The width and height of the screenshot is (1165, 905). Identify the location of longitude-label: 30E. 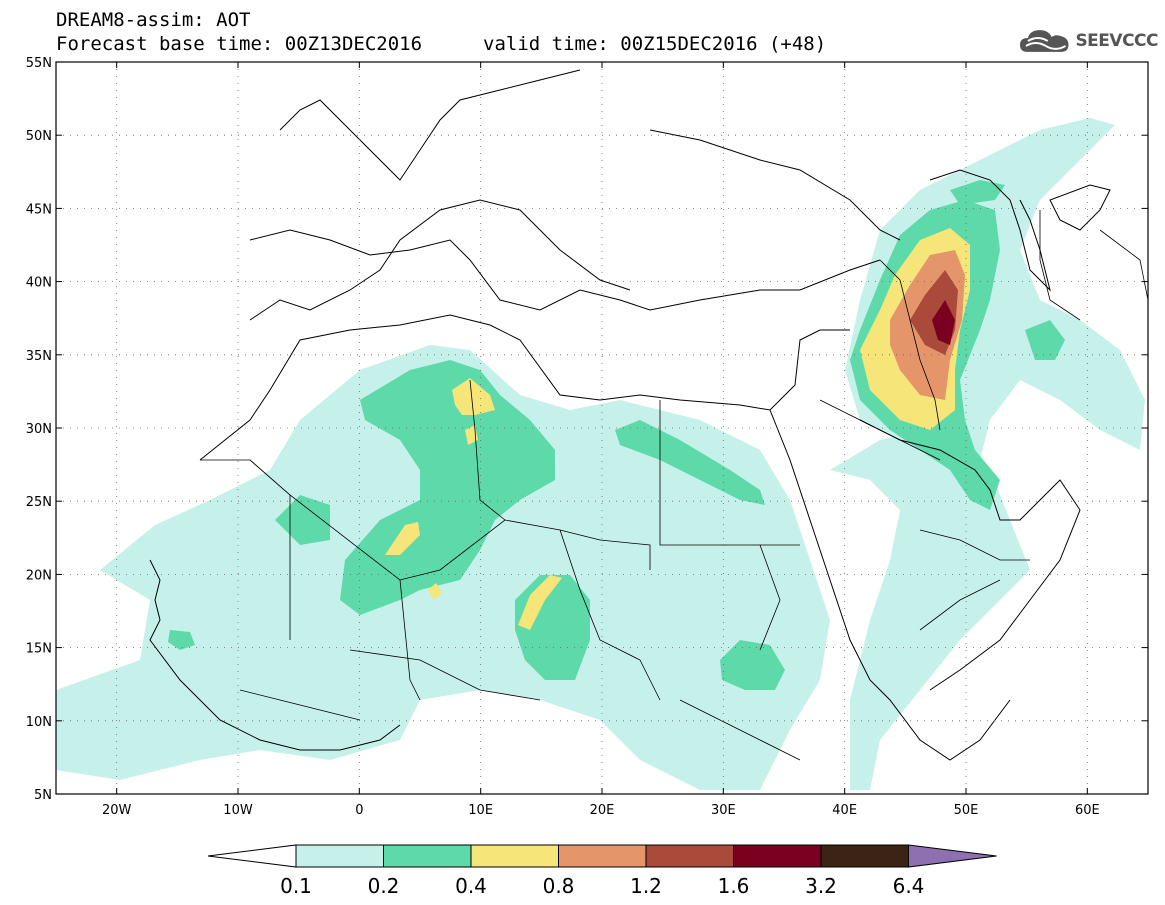
(723, 810).